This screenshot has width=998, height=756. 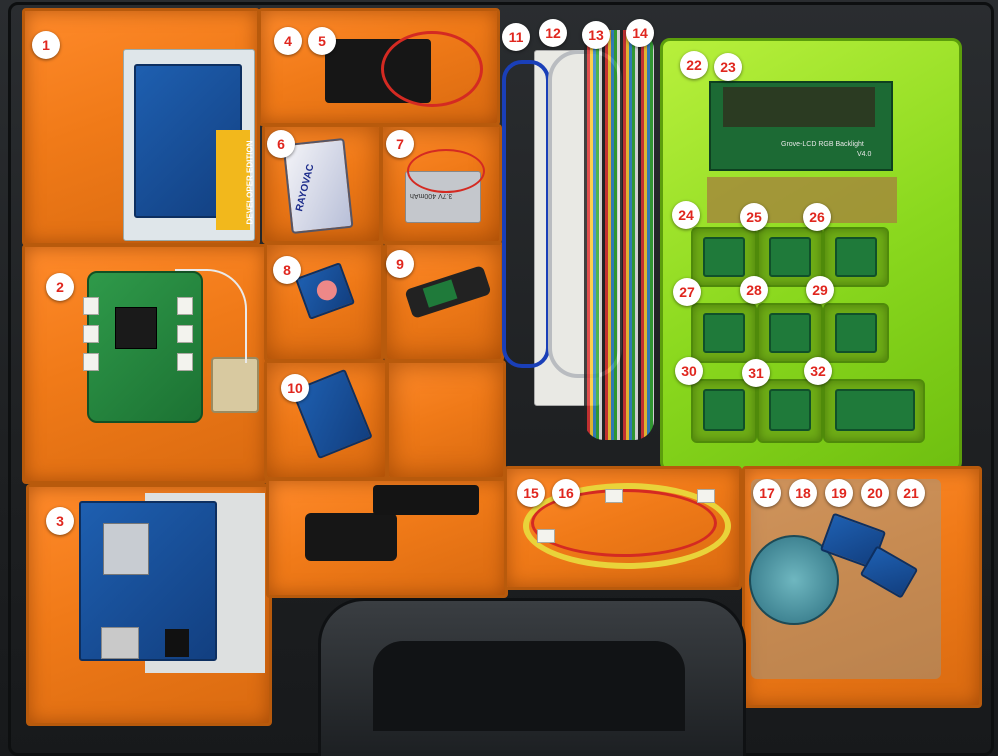 What do you see at coordinates (400, 144) in the screenshot?
I see `marker-7: 7` at bounding box center [400, 144].